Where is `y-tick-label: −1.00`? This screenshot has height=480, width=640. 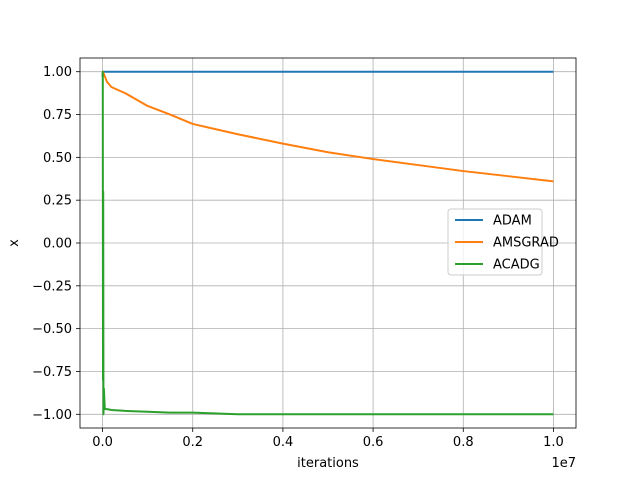
y-tick-label: −1.00 is located at coordinates (52, 415).